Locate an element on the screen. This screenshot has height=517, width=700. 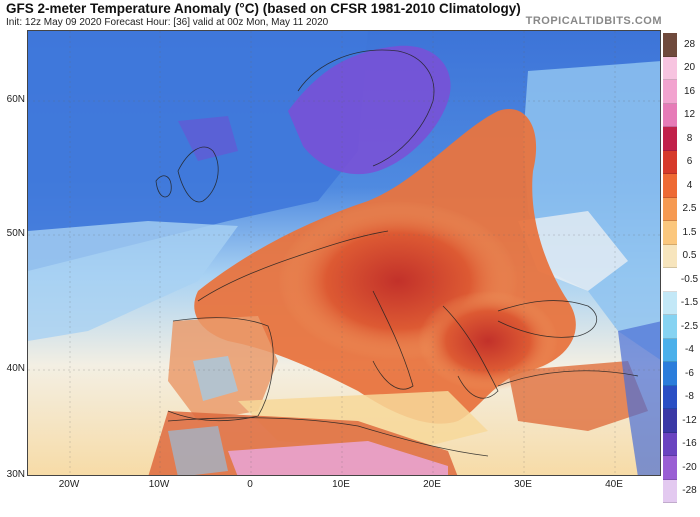
colorbar-label: 4 is located at coordinates (689, 185).